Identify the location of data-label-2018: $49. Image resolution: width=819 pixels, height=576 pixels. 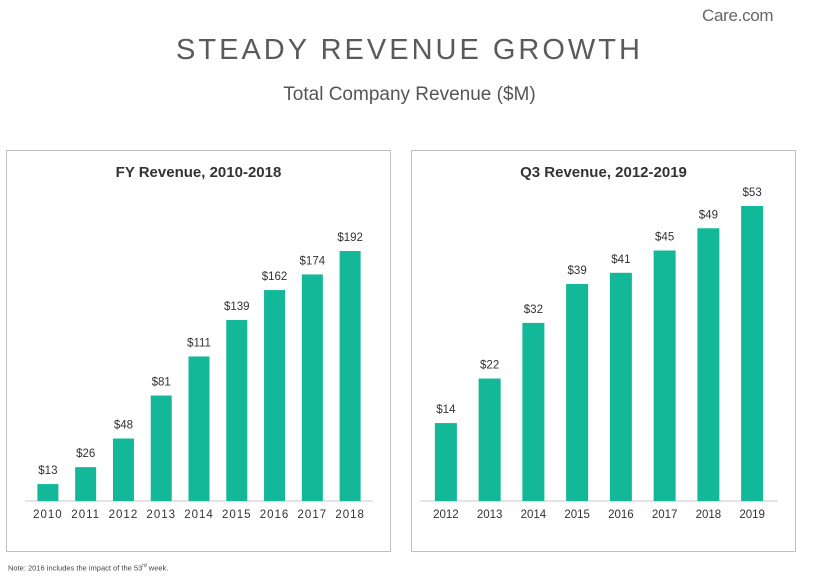
(708, 215).